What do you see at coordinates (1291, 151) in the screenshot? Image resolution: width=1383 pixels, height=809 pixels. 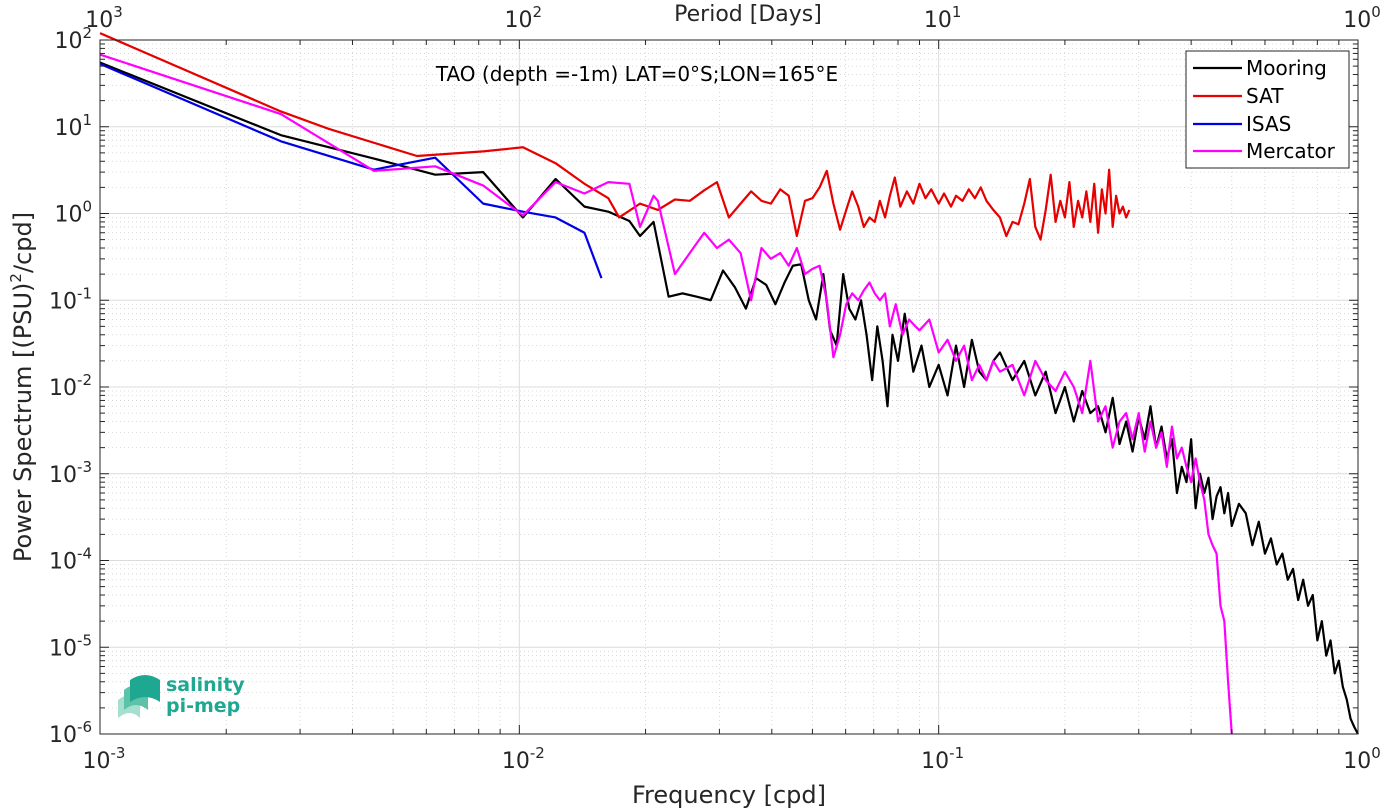 I see `legend-label-mercator: Mercator` at bounding box center [1291, 151].